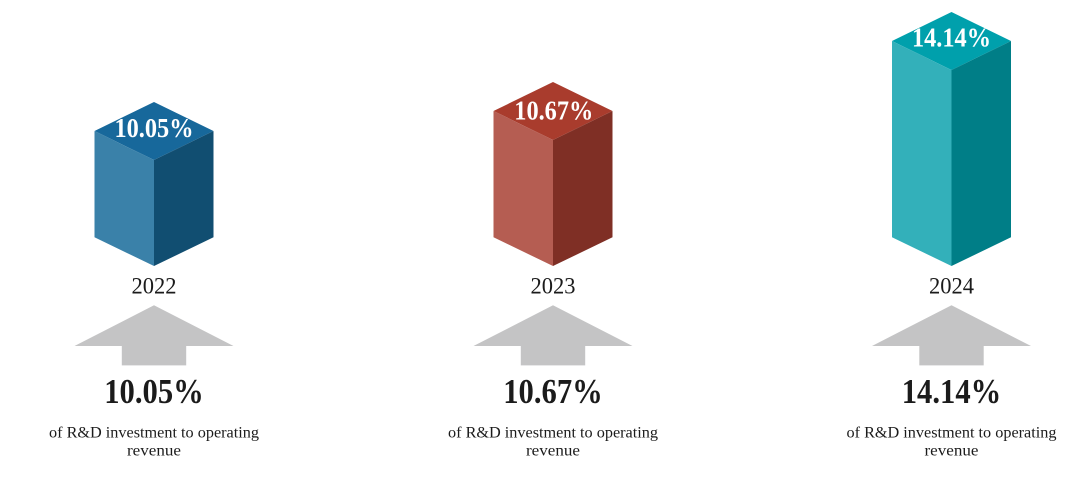 The width and height of the screenshot is (1079, 490). What do you see at coordinates (553, 286) in the screenshot?
I see `svg-text: 2023` at bounding box center [553, 286].